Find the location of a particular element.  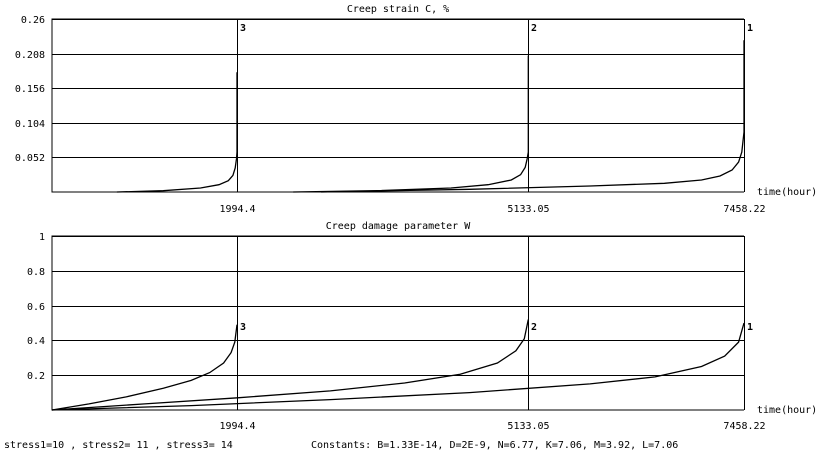

chart2-y-tick-label: 1 is located at coordinates (42, 237).